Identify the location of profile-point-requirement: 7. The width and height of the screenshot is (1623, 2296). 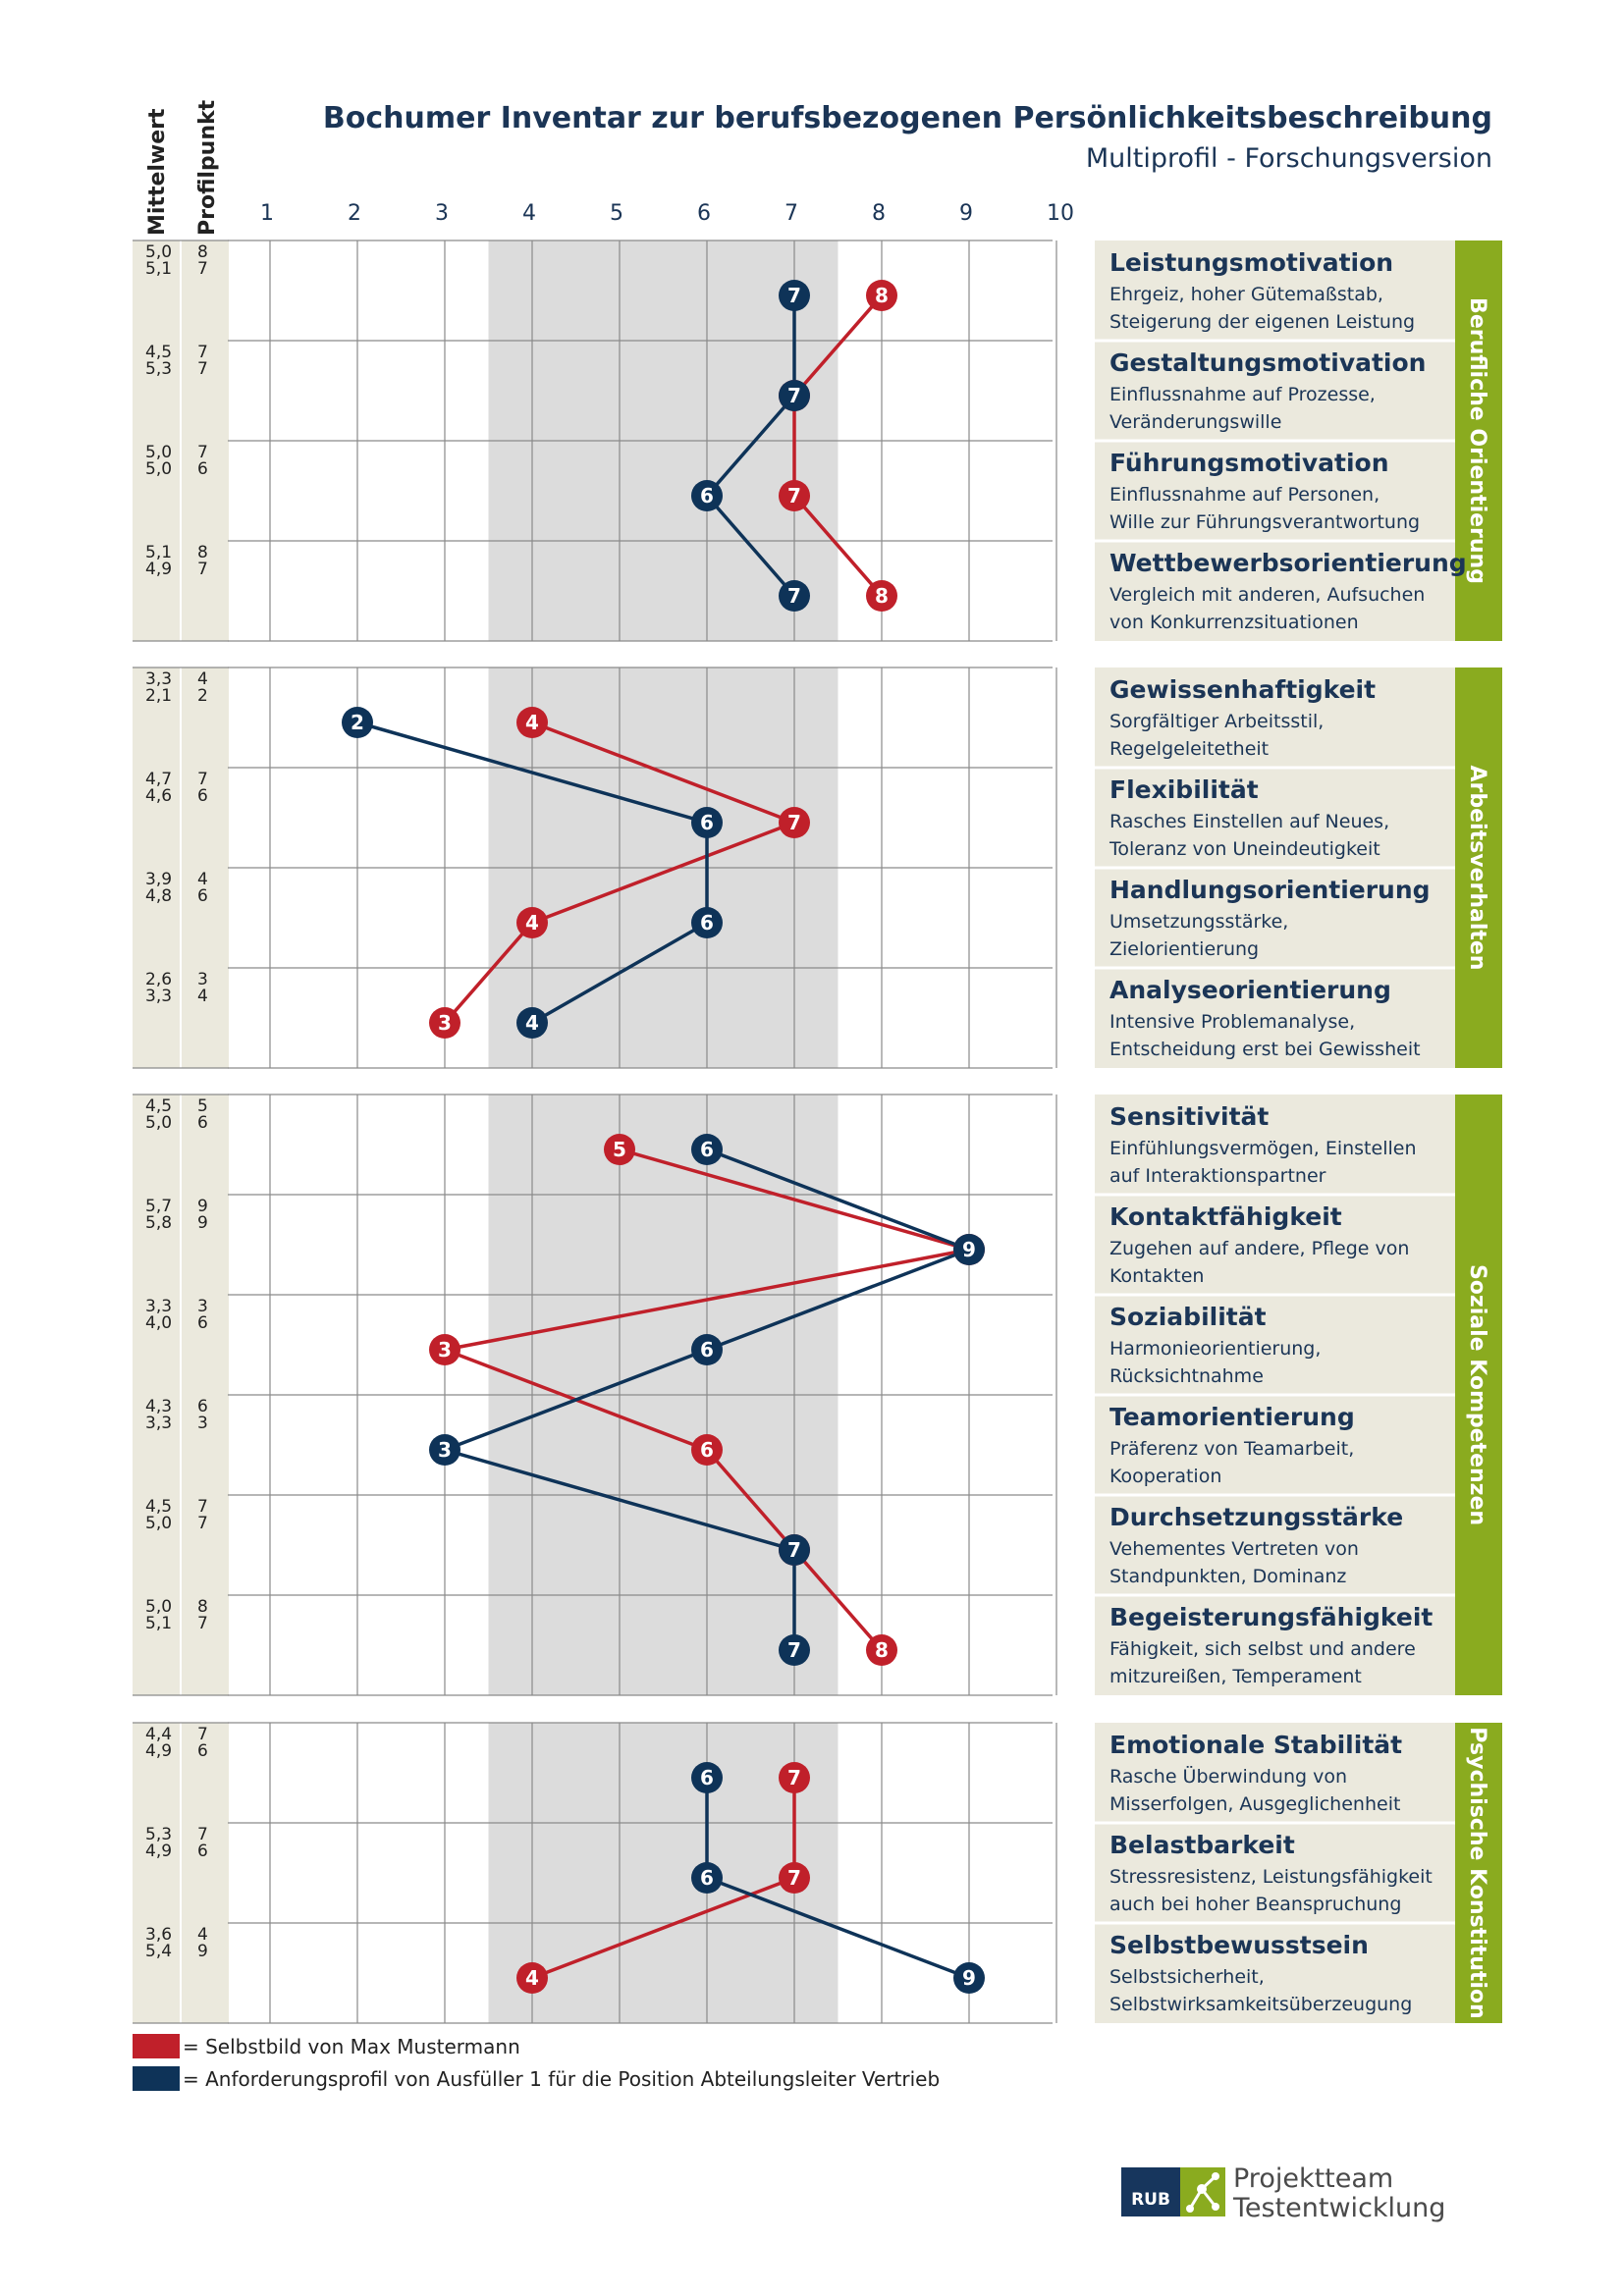
(203, 1623).